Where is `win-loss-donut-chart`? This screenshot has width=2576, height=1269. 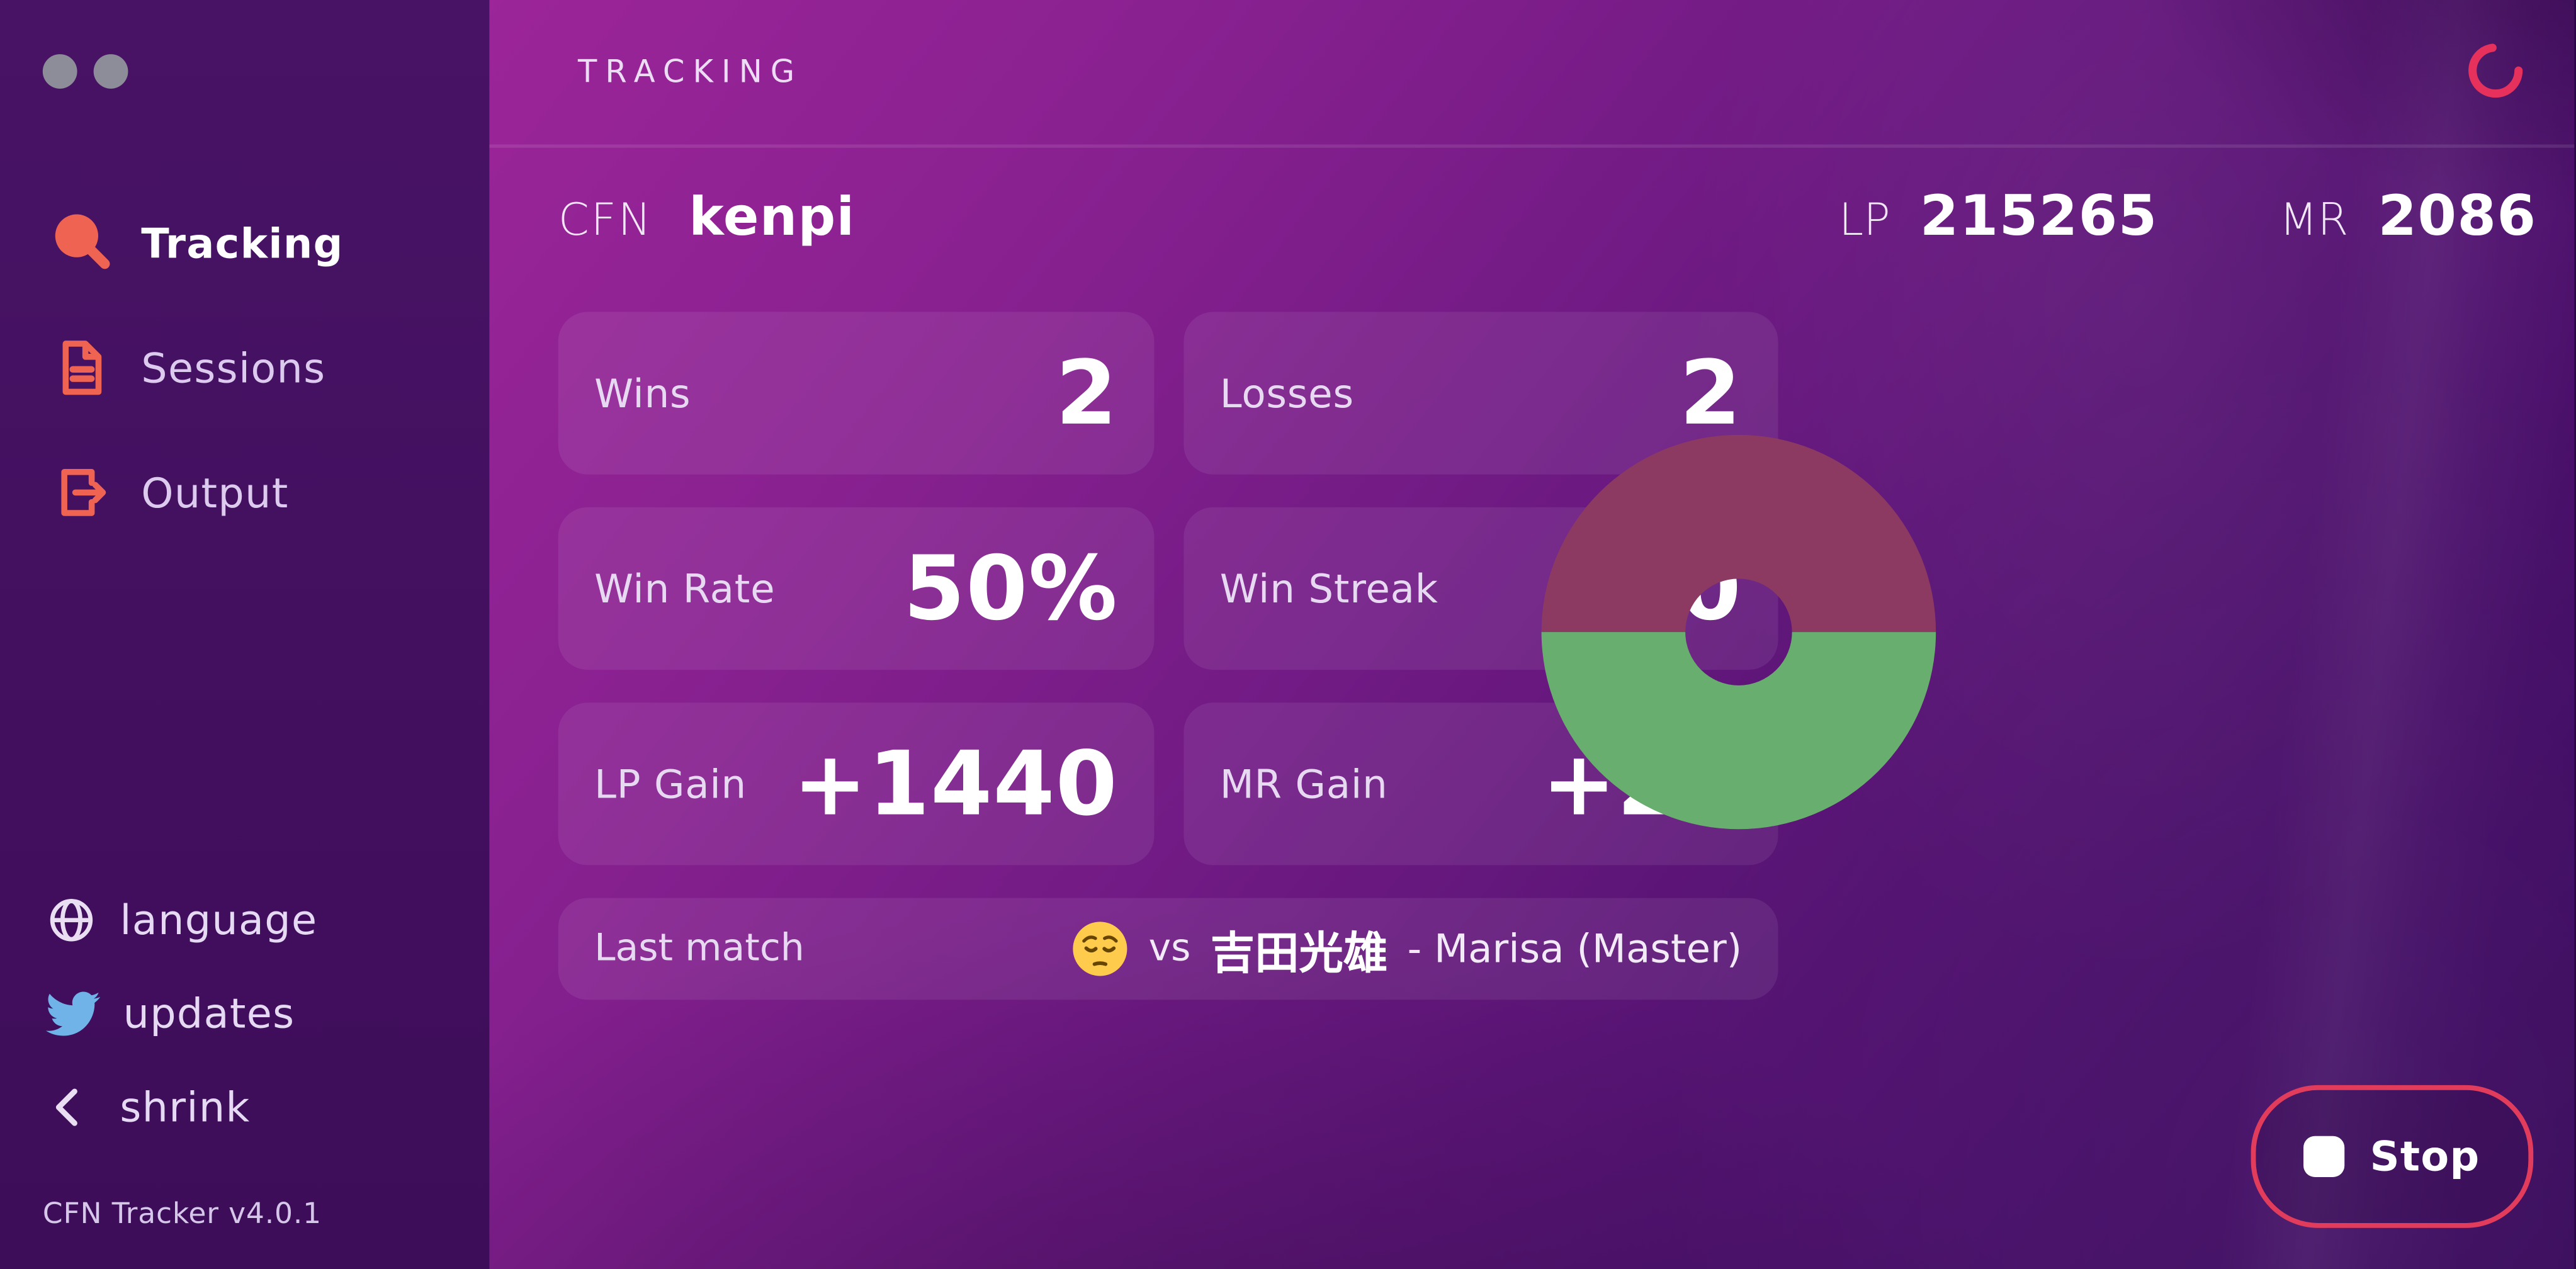 win-loss-donut-chart is located at coordinates (1738, 632).